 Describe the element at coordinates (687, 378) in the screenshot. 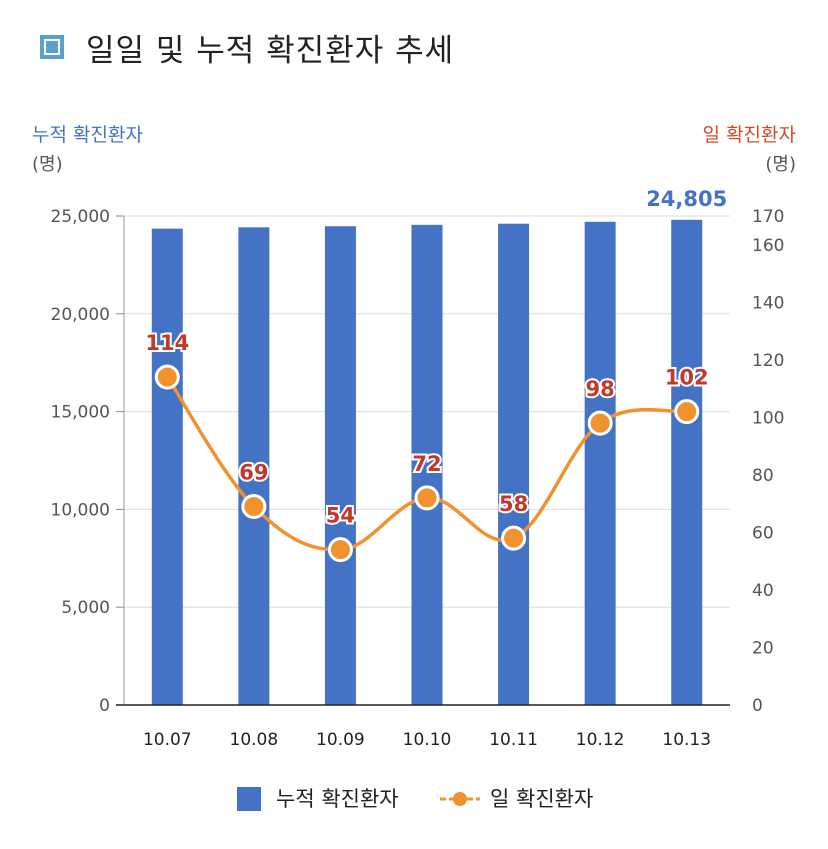

I see `line-value-label: 102` at that location.